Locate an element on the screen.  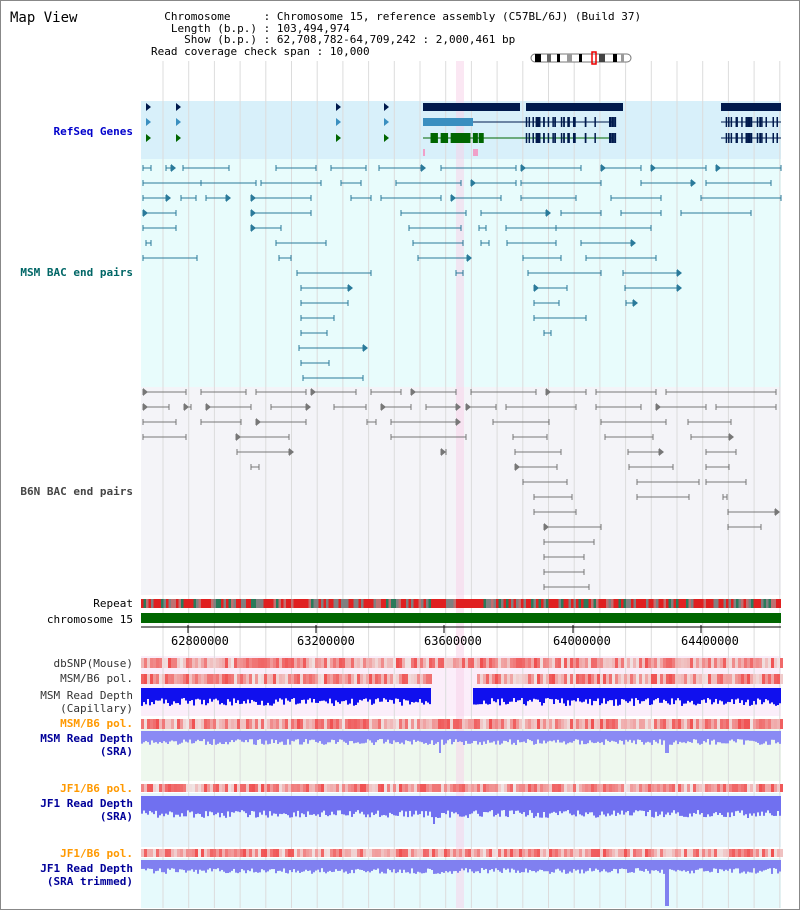
track-label-dbsnp: dbSNP(Mouse) is located at coordinates (93, 663).